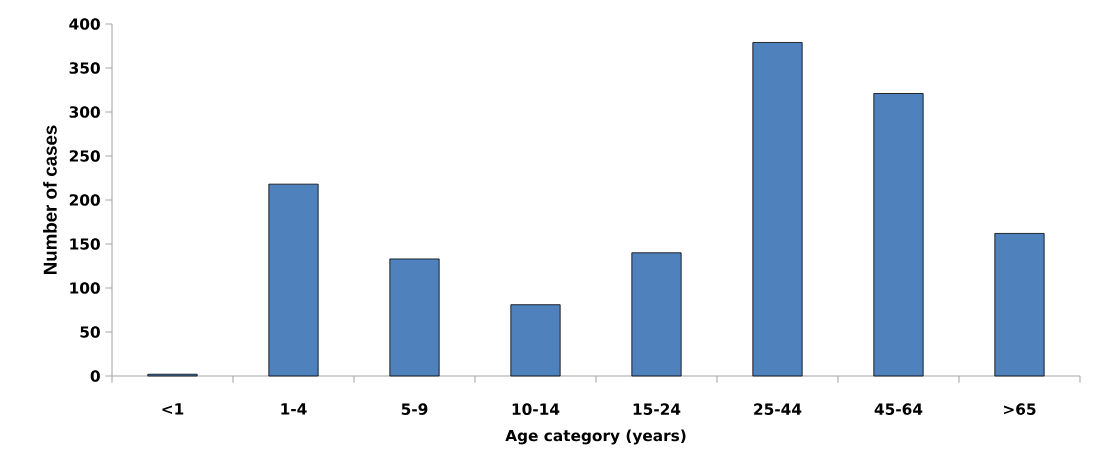 This screenshot has height=459, width=1097. What do you see at coordinates (1020, 409) in the screenshot?
I see `x-tick-label: >65` at bounding box center [1020, 409].